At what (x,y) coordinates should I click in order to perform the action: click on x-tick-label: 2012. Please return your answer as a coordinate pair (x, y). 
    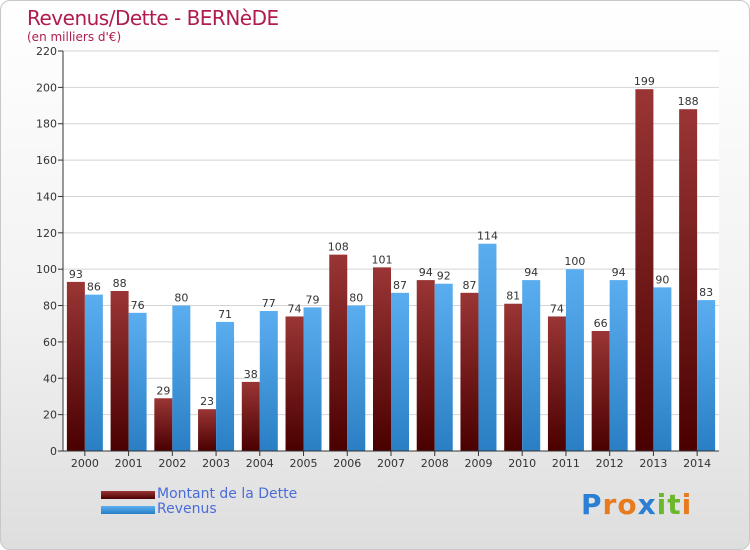
    Looking at the image, I should click on (610, 463).